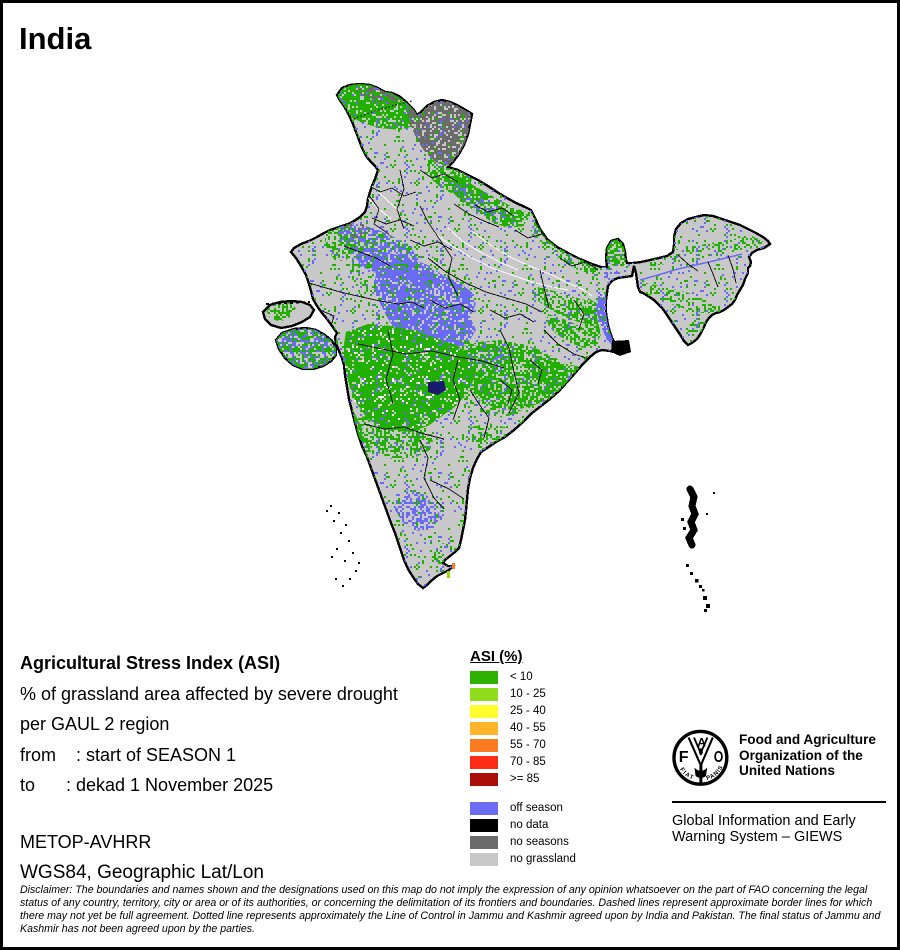  I want to click on svg-text: A, so click(701, 743).